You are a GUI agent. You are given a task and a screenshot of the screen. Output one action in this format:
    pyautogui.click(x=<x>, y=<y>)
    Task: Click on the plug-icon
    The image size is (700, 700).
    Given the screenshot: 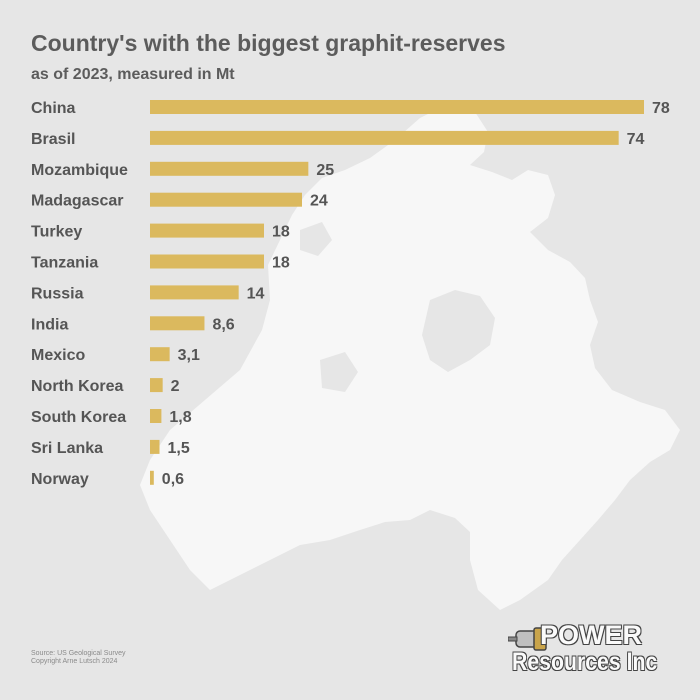 What is the action you would take?
    pyautogui.click(x=527, y=639)
    